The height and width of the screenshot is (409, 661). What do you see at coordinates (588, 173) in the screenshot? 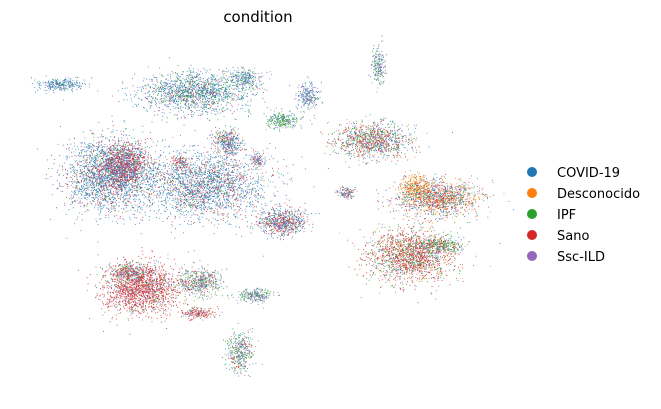
I see `legend-label-0: COVID-19` at bounding box center [588, 173].